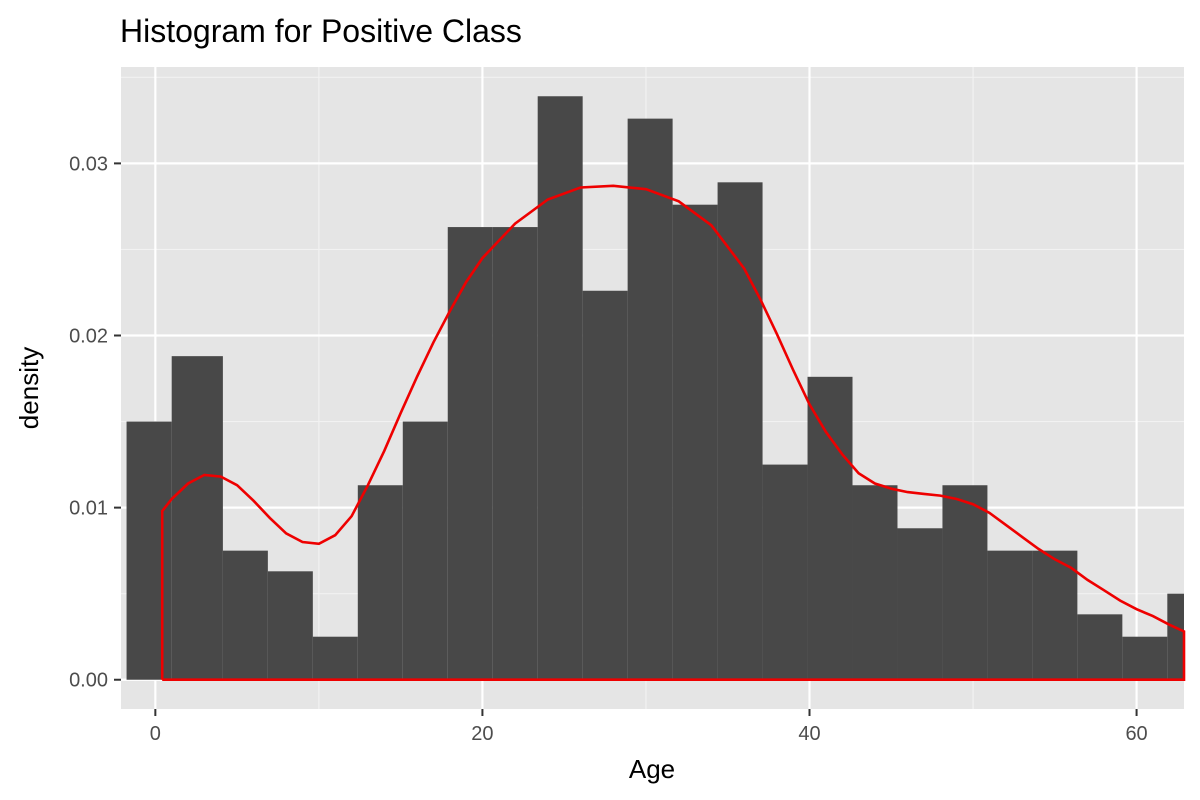  What do you see at coordinates (88, 337) in the screenshot?
I see `y-tick-label: 0.02` at bounding box center [88, 337].